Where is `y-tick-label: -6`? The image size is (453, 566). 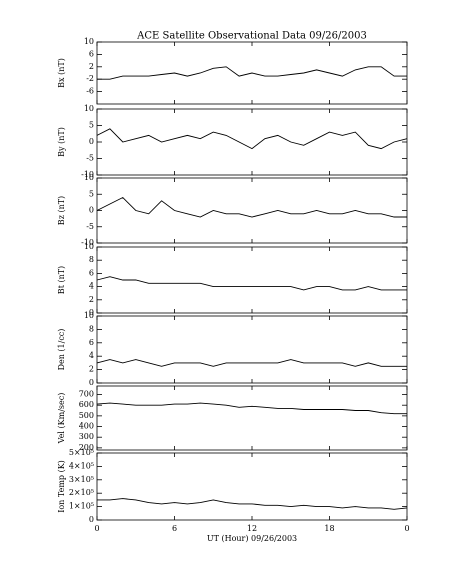
y-tick-label: -6 is located at coordinates (90, 91).